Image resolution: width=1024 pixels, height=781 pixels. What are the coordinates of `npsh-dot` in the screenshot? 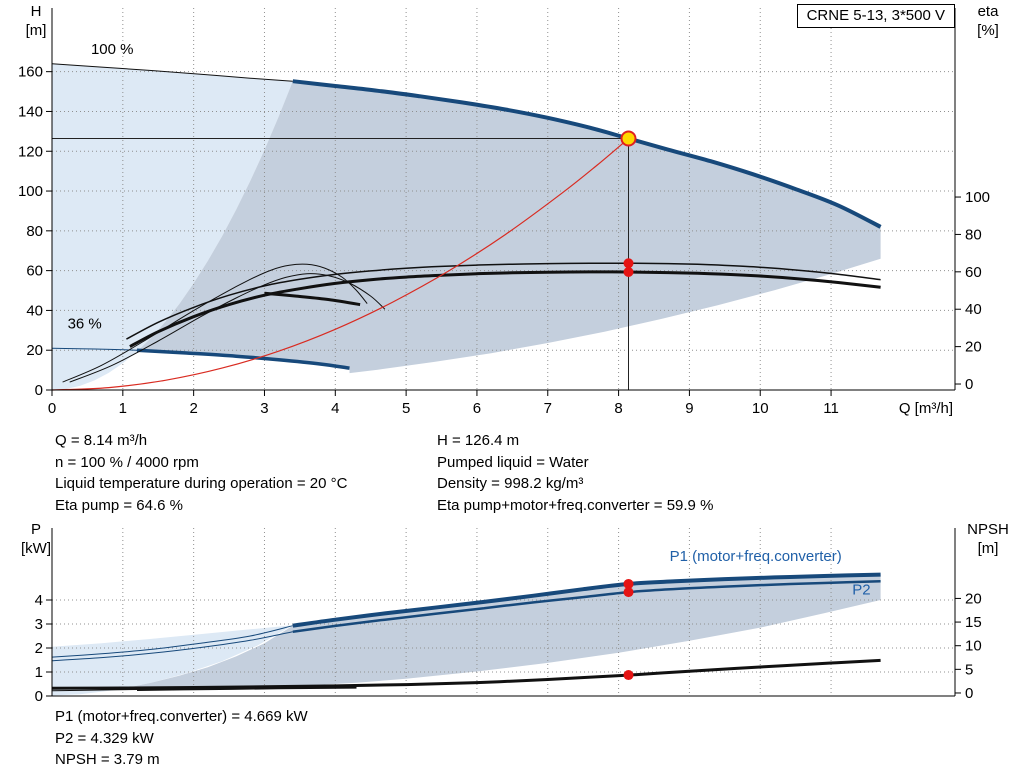 It's located at (628, 675).